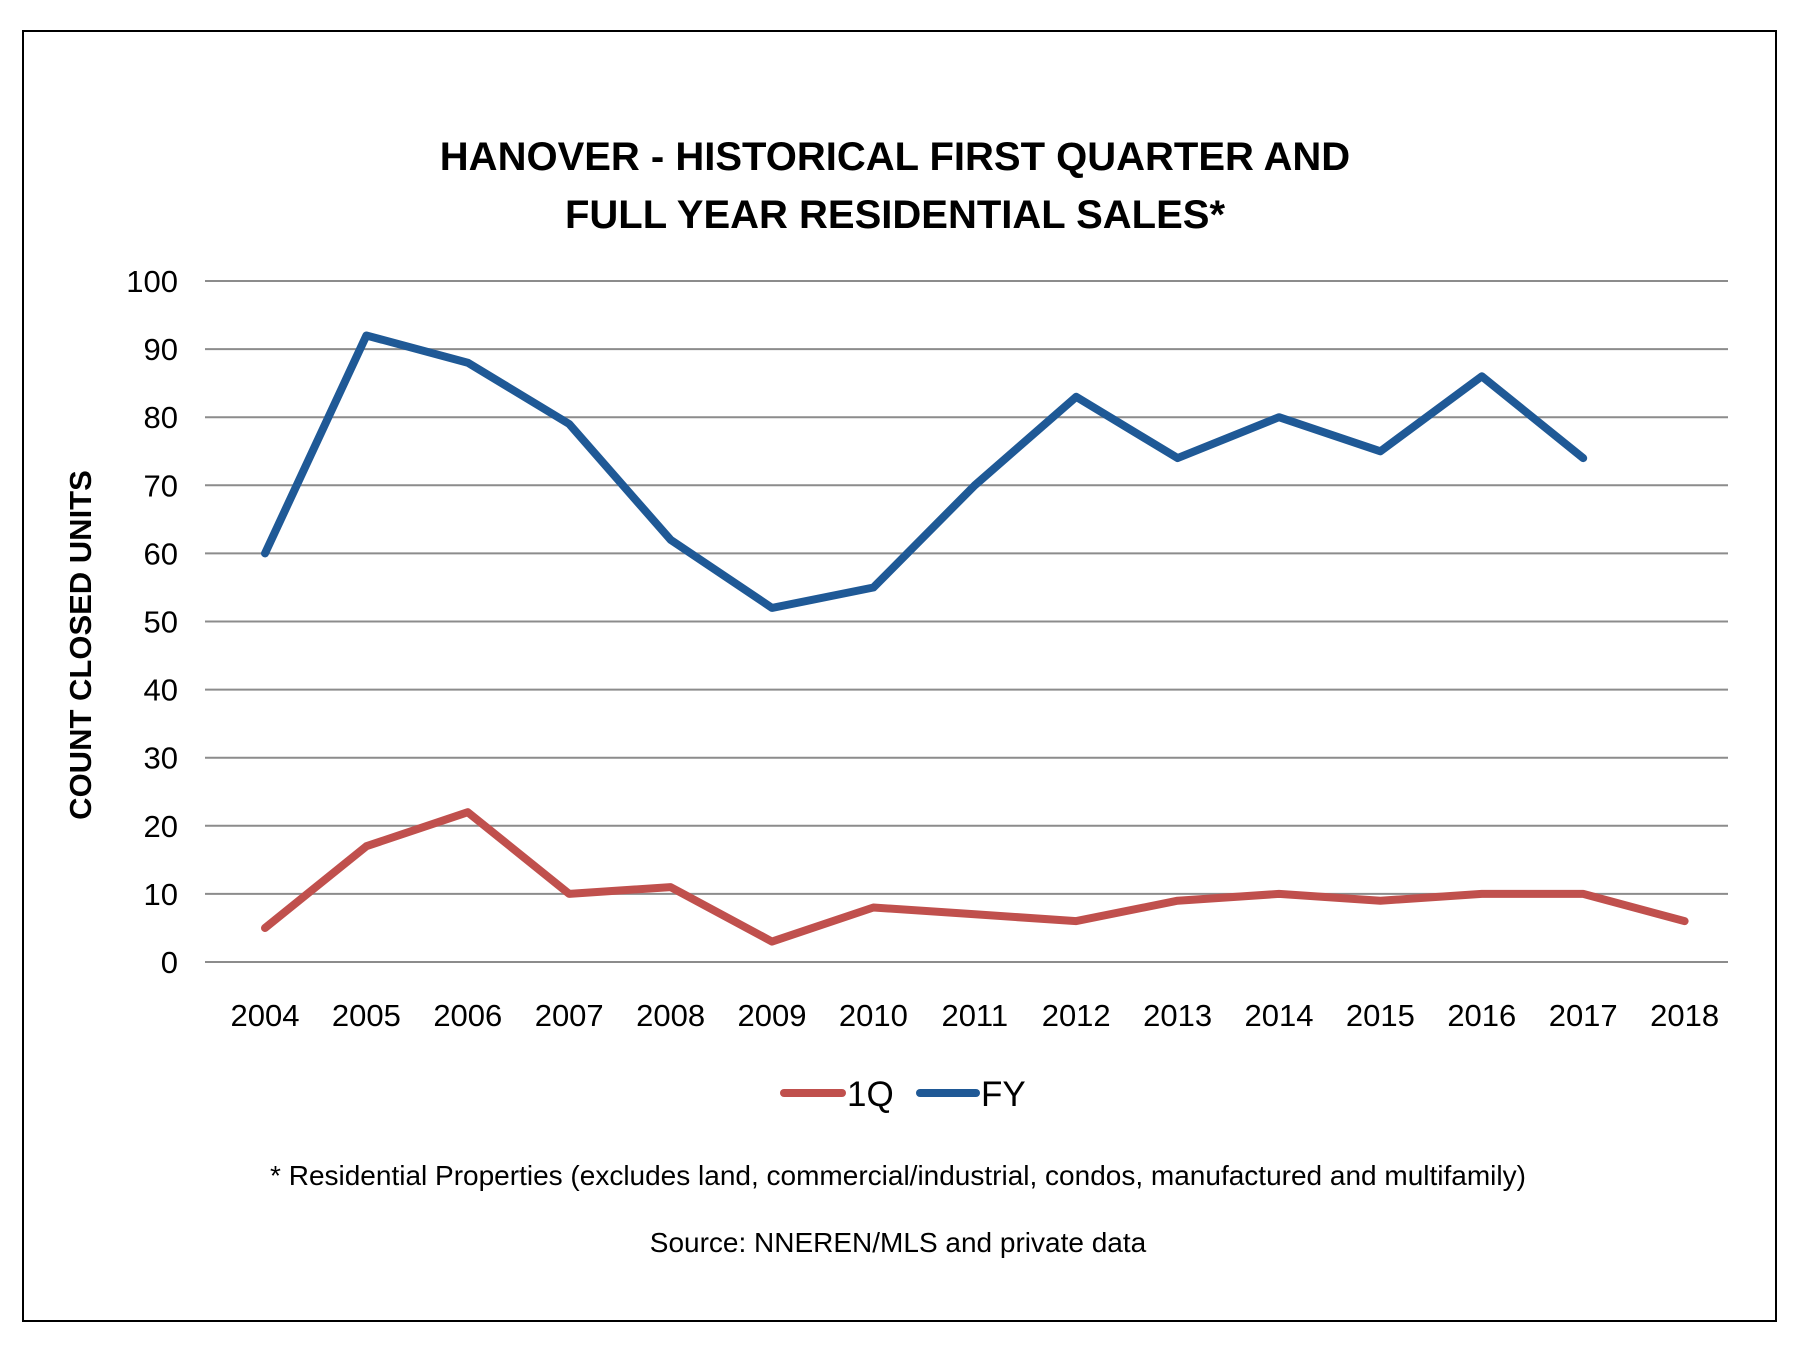  What do you see at coordinates (161, 894) in the screenshot?
I see `y-tick-label: 10` at bounding box center [161, 894].